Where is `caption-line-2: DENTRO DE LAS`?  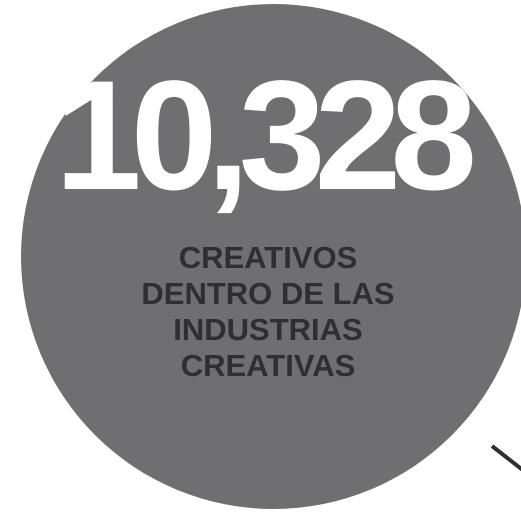 caption-line-2: DENTRO DE LAS is located at coordinates (268, 293).